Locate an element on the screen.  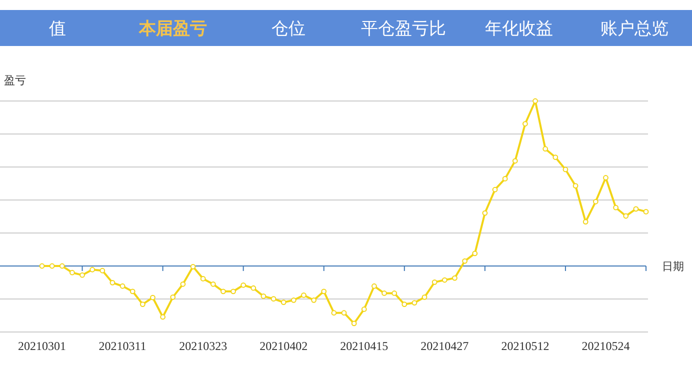
x-tick-label: 20210323 is located at coordinates (203, 346).